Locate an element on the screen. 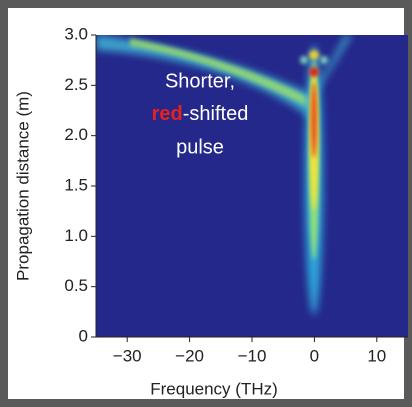 Image resolution: width=412 pixels, height=407 pixels. annotation: red-shifted is located at coordinates (200, 114).